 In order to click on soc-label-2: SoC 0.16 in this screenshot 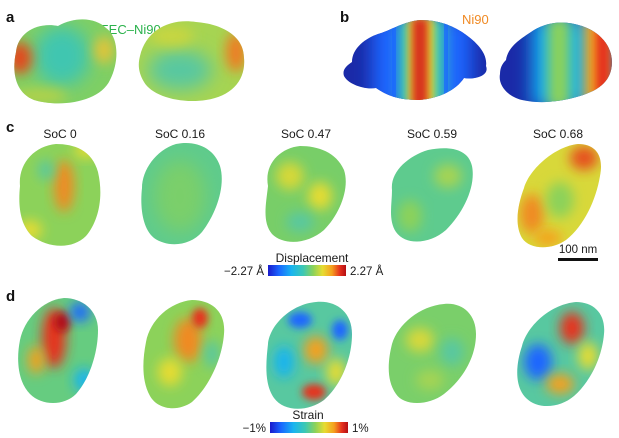, I will do `click(180, 134)`.